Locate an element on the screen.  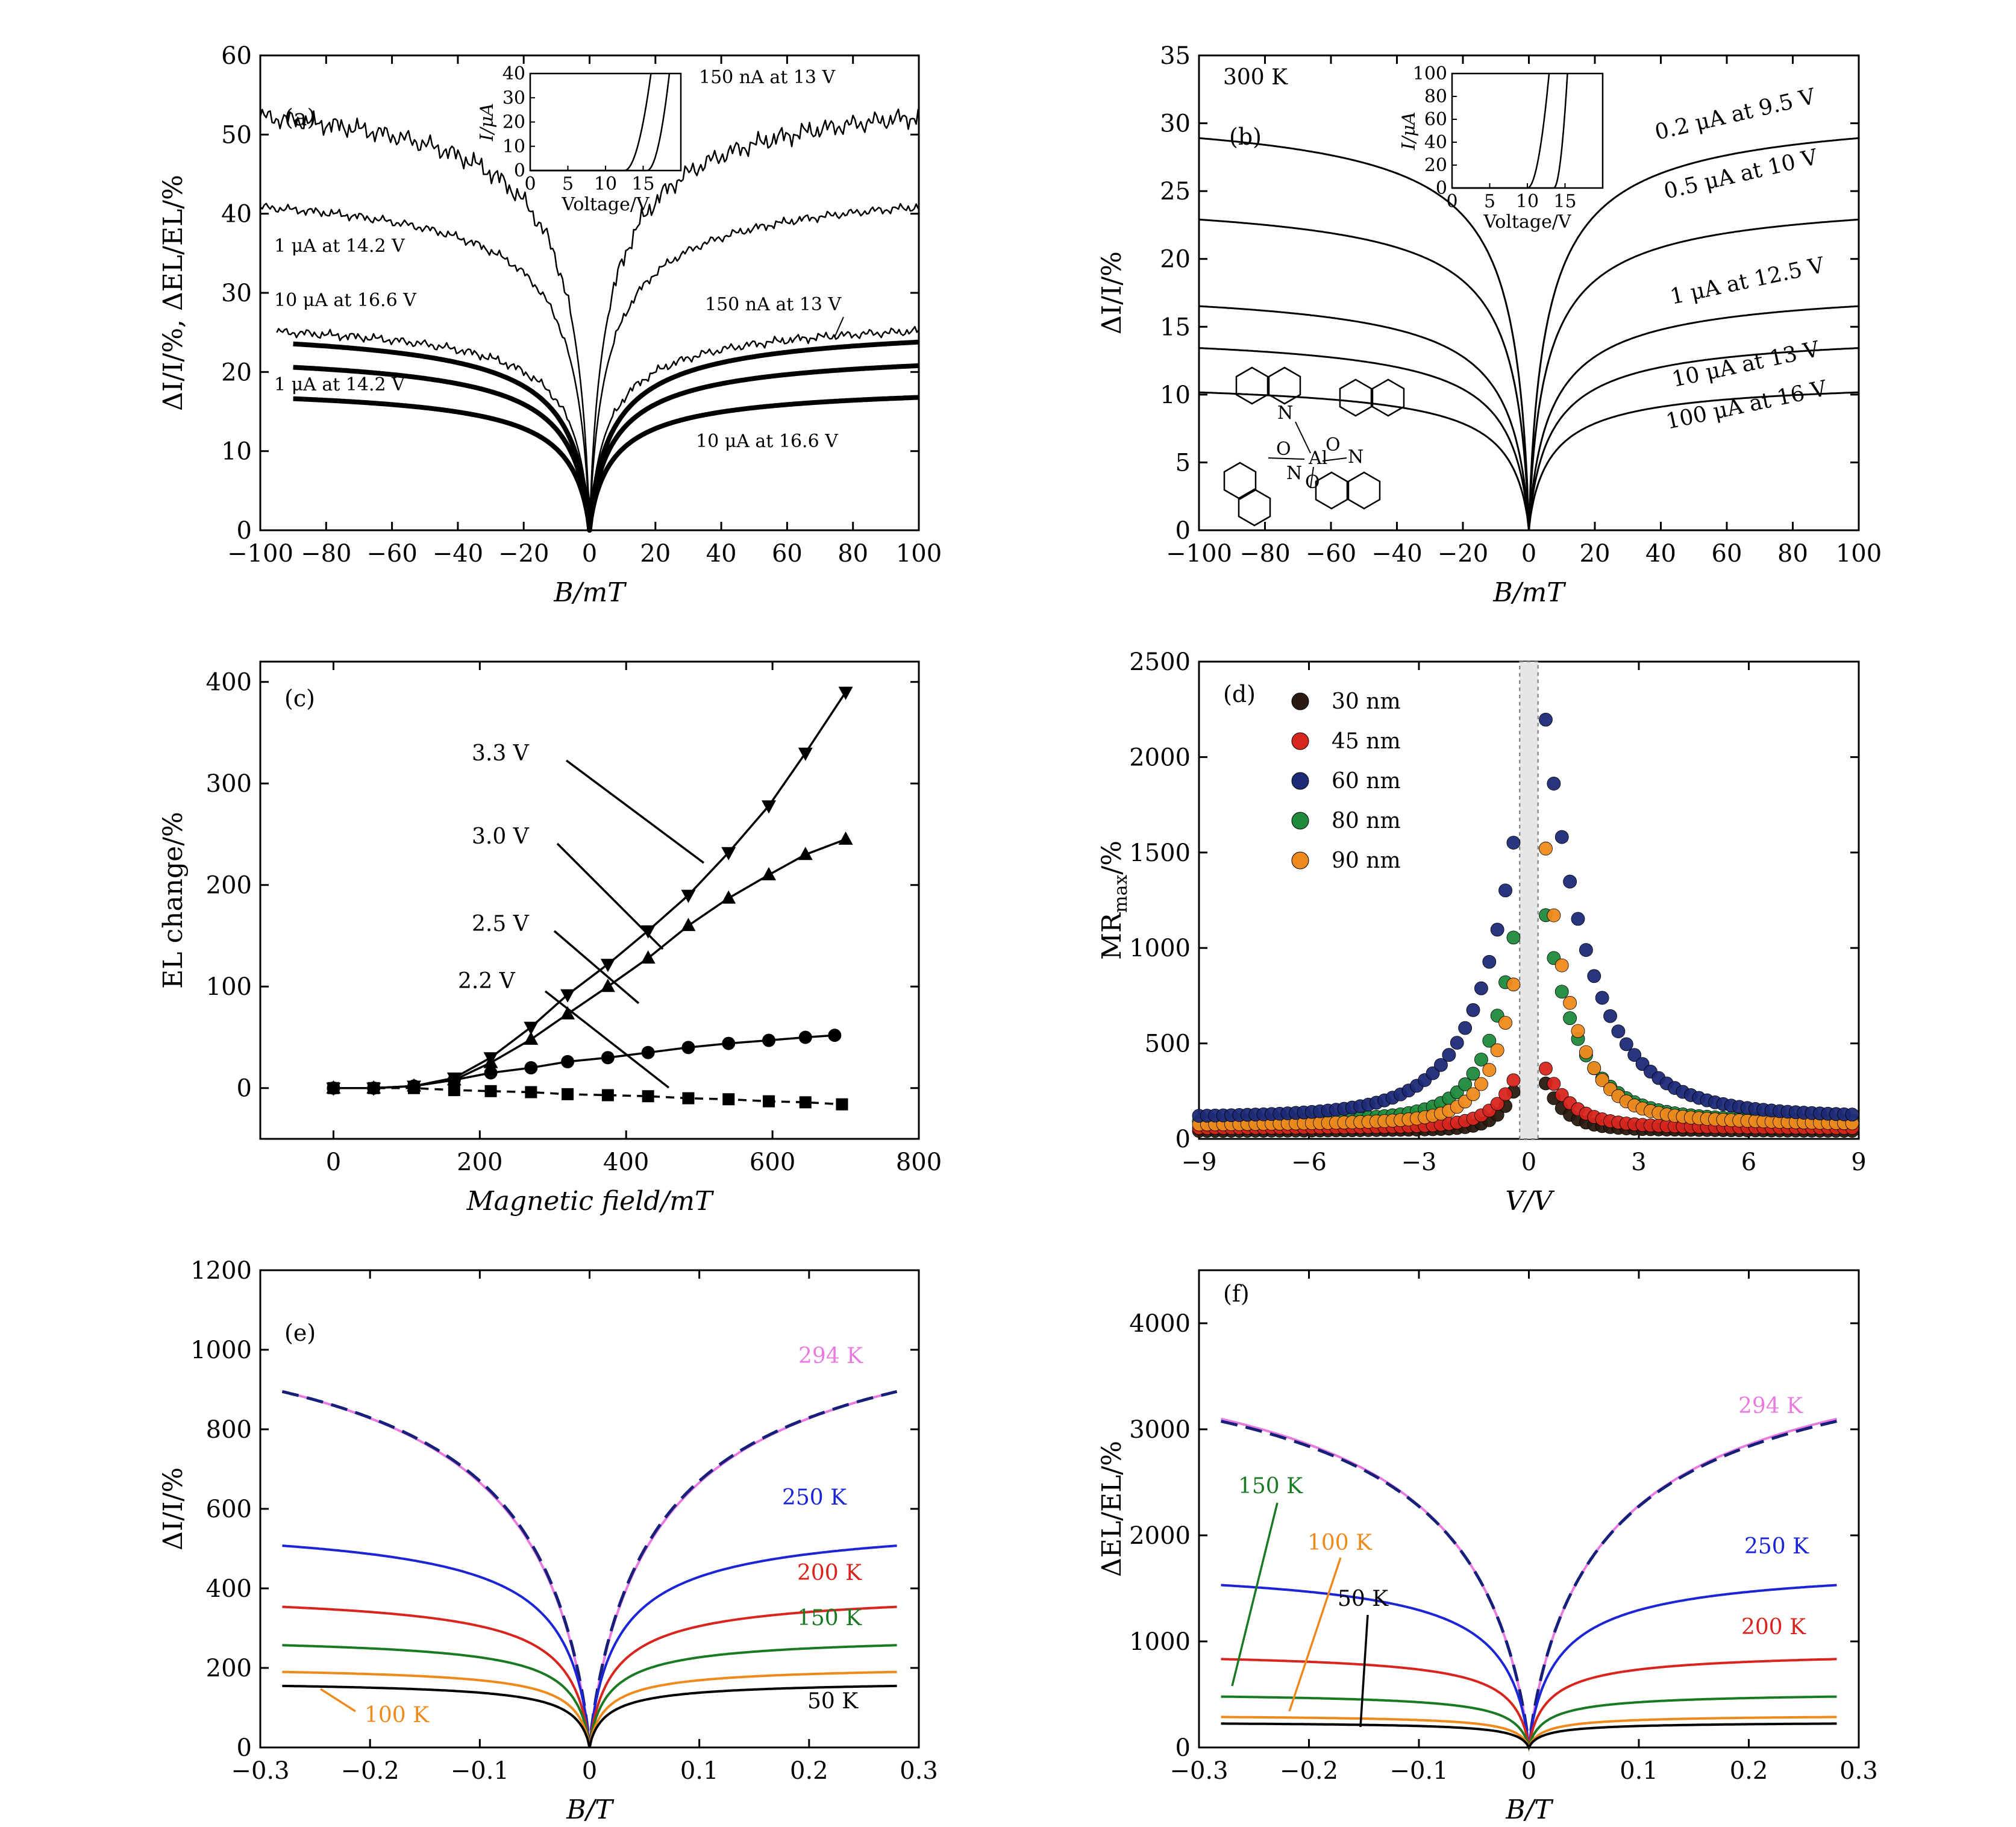
inset-y-tick-label: 20 is located at coordinates (514, 122).